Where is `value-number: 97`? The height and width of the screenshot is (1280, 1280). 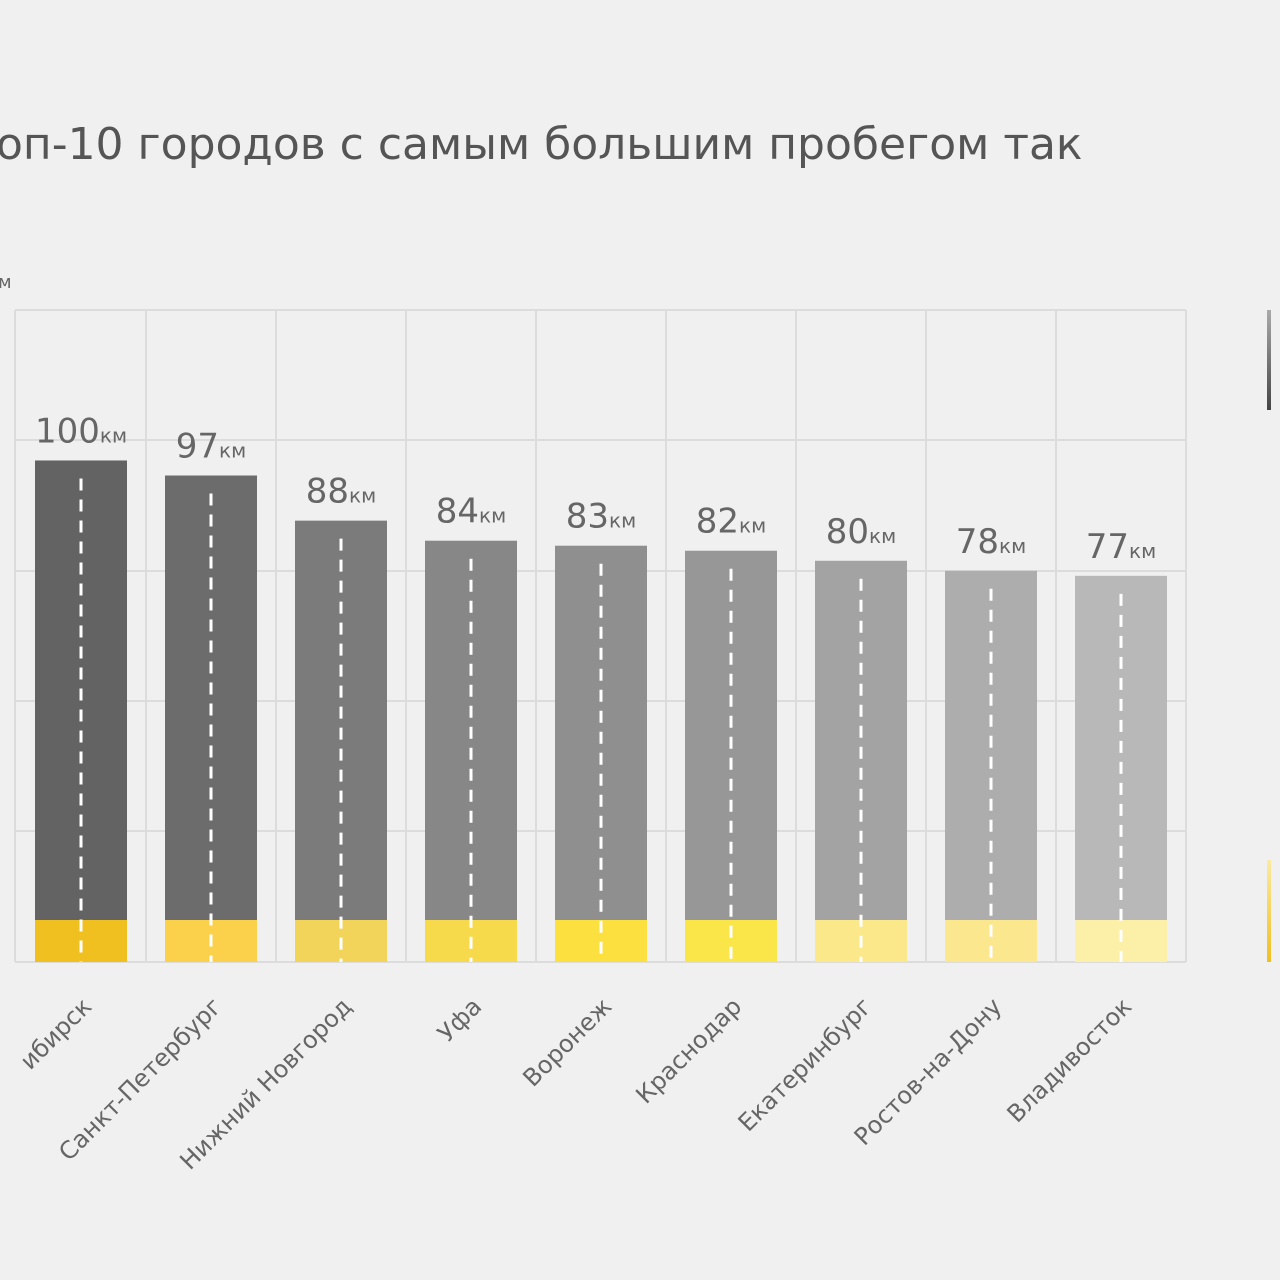 value-number: 97 is located at coordinates (197, 447).